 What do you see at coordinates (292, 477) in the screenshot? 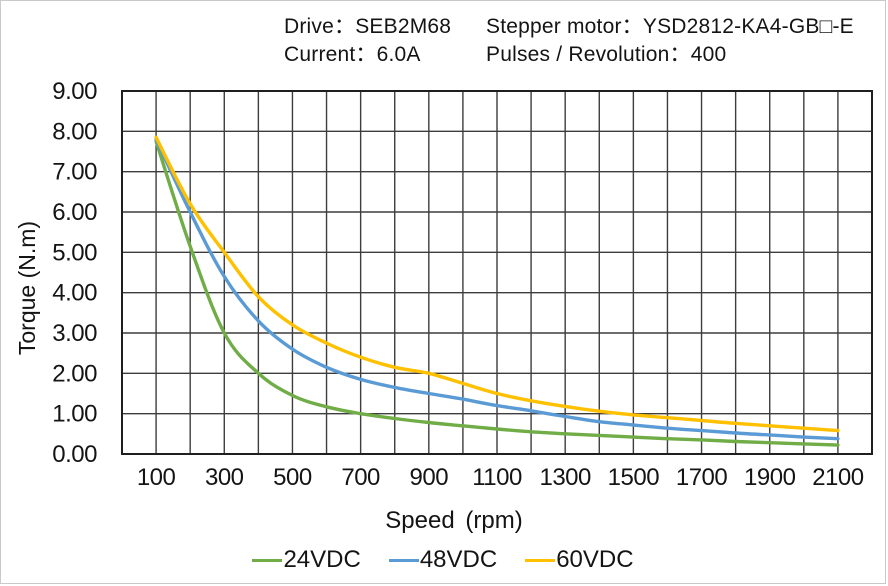
I see `x-tick-label: 500` at bounding box center [292, 477].